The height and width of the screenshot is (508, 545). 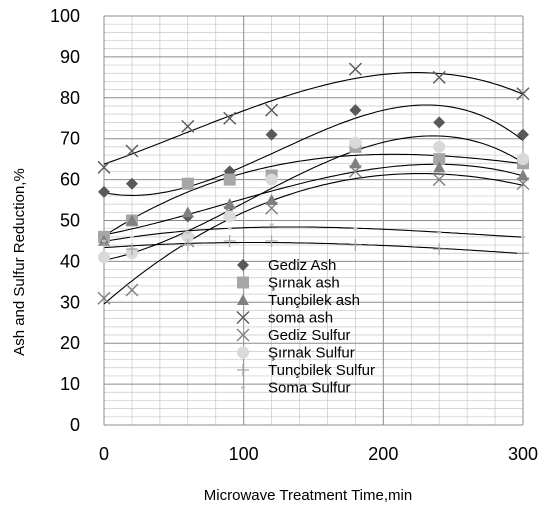 I want to click on x-tick-label: 100, so click(x=244, y=454).